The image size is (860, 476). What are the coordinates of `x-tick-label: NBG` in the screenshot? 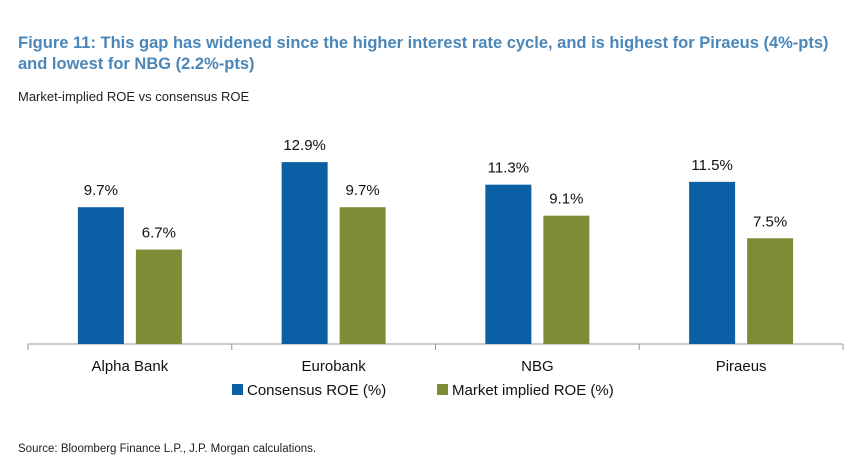 It's located at (537, 366).